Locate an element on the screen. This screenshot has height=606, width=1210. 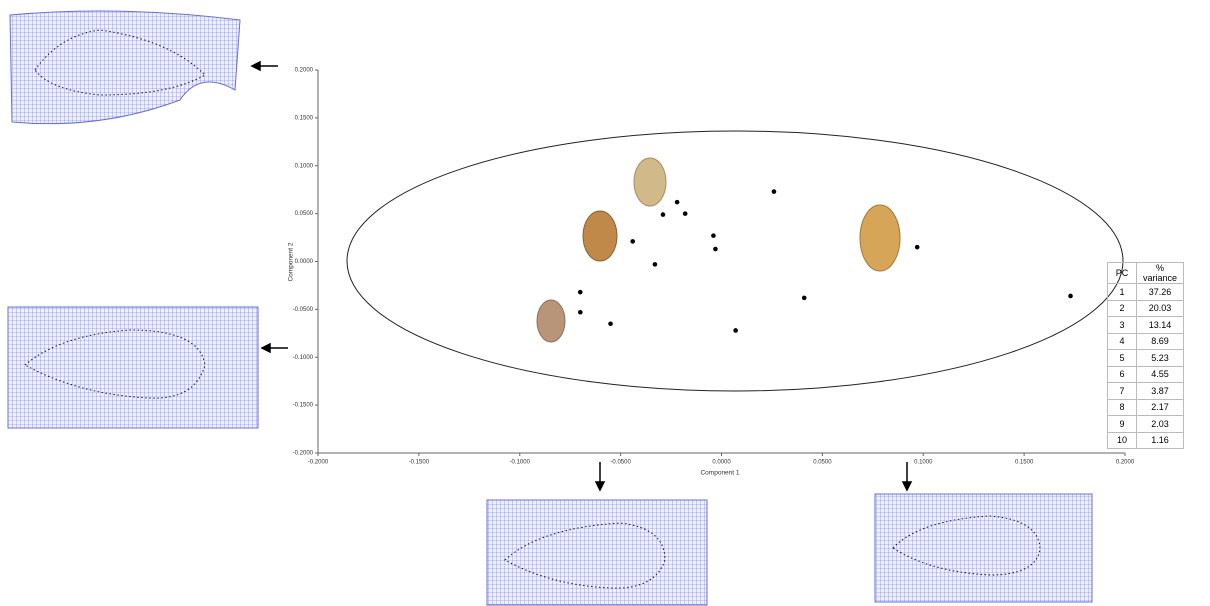
table-cell: 10 is located at coordinates (1122, 440).